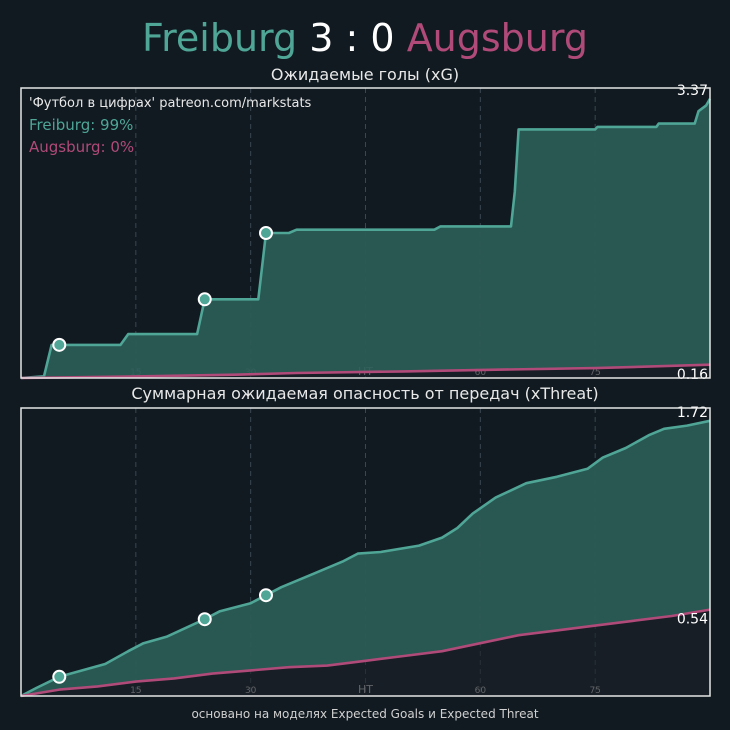 This screenshot has width=730, height=730. Describe the element at coordinates (365, 38) in the screenshot. I see `match-title: Freiburg 3 : 0 Augsburg` at that location.